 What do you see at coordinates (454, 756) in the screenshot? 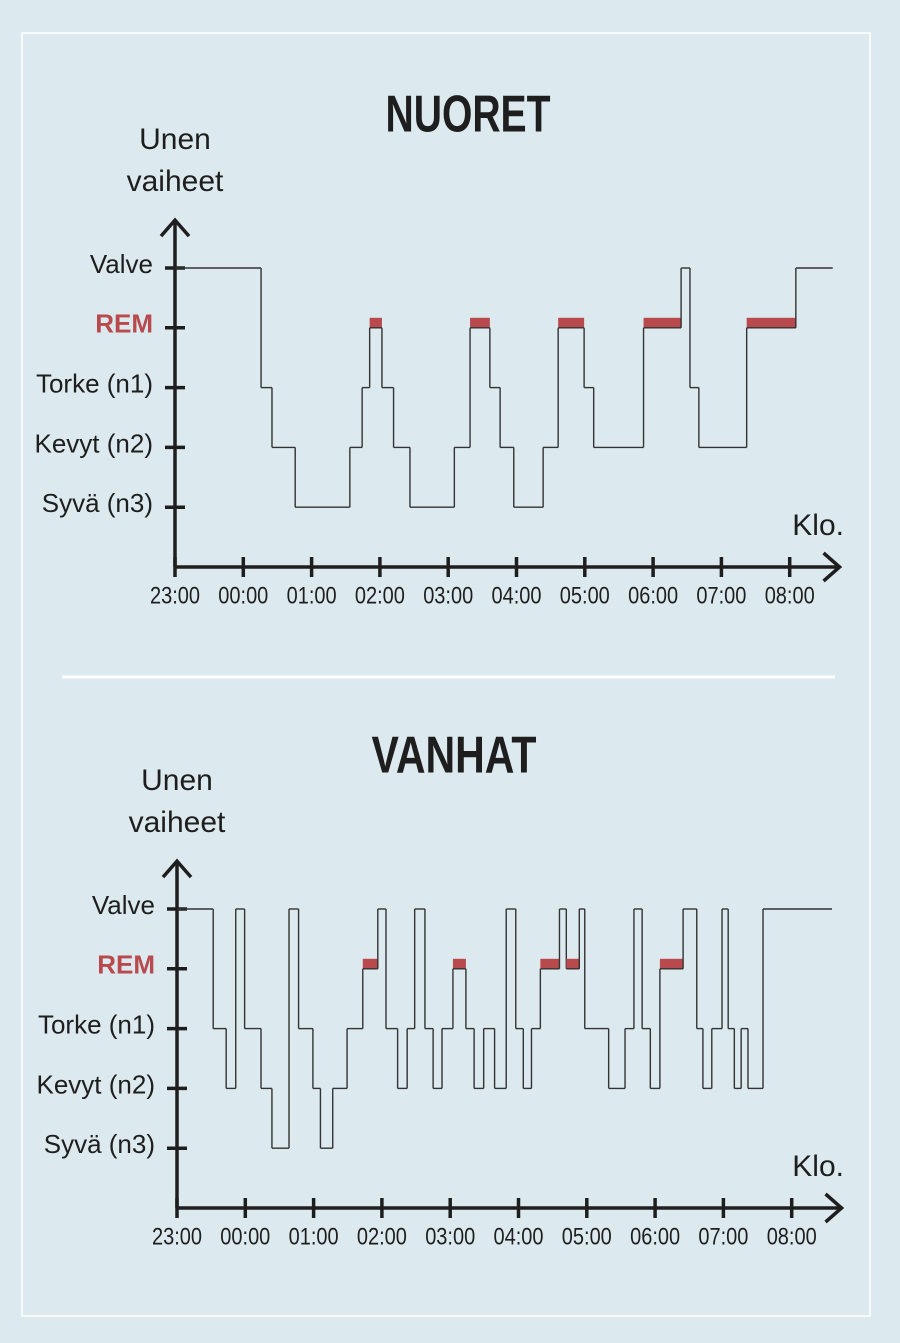
I see `chart-title: VANHAT` at bounding box center [454, 756].